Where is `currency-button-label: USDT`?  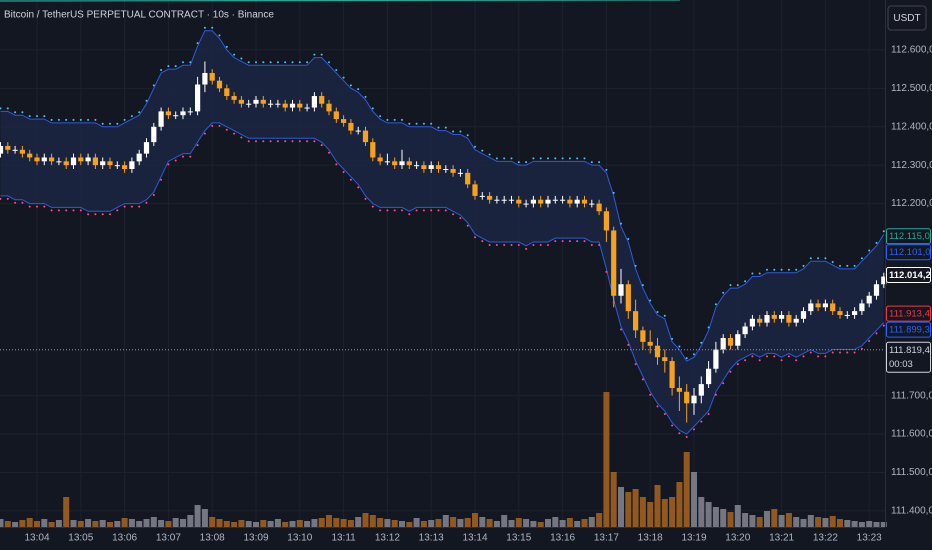 currency-button-label: USDT is located at coordinates (906, 18).